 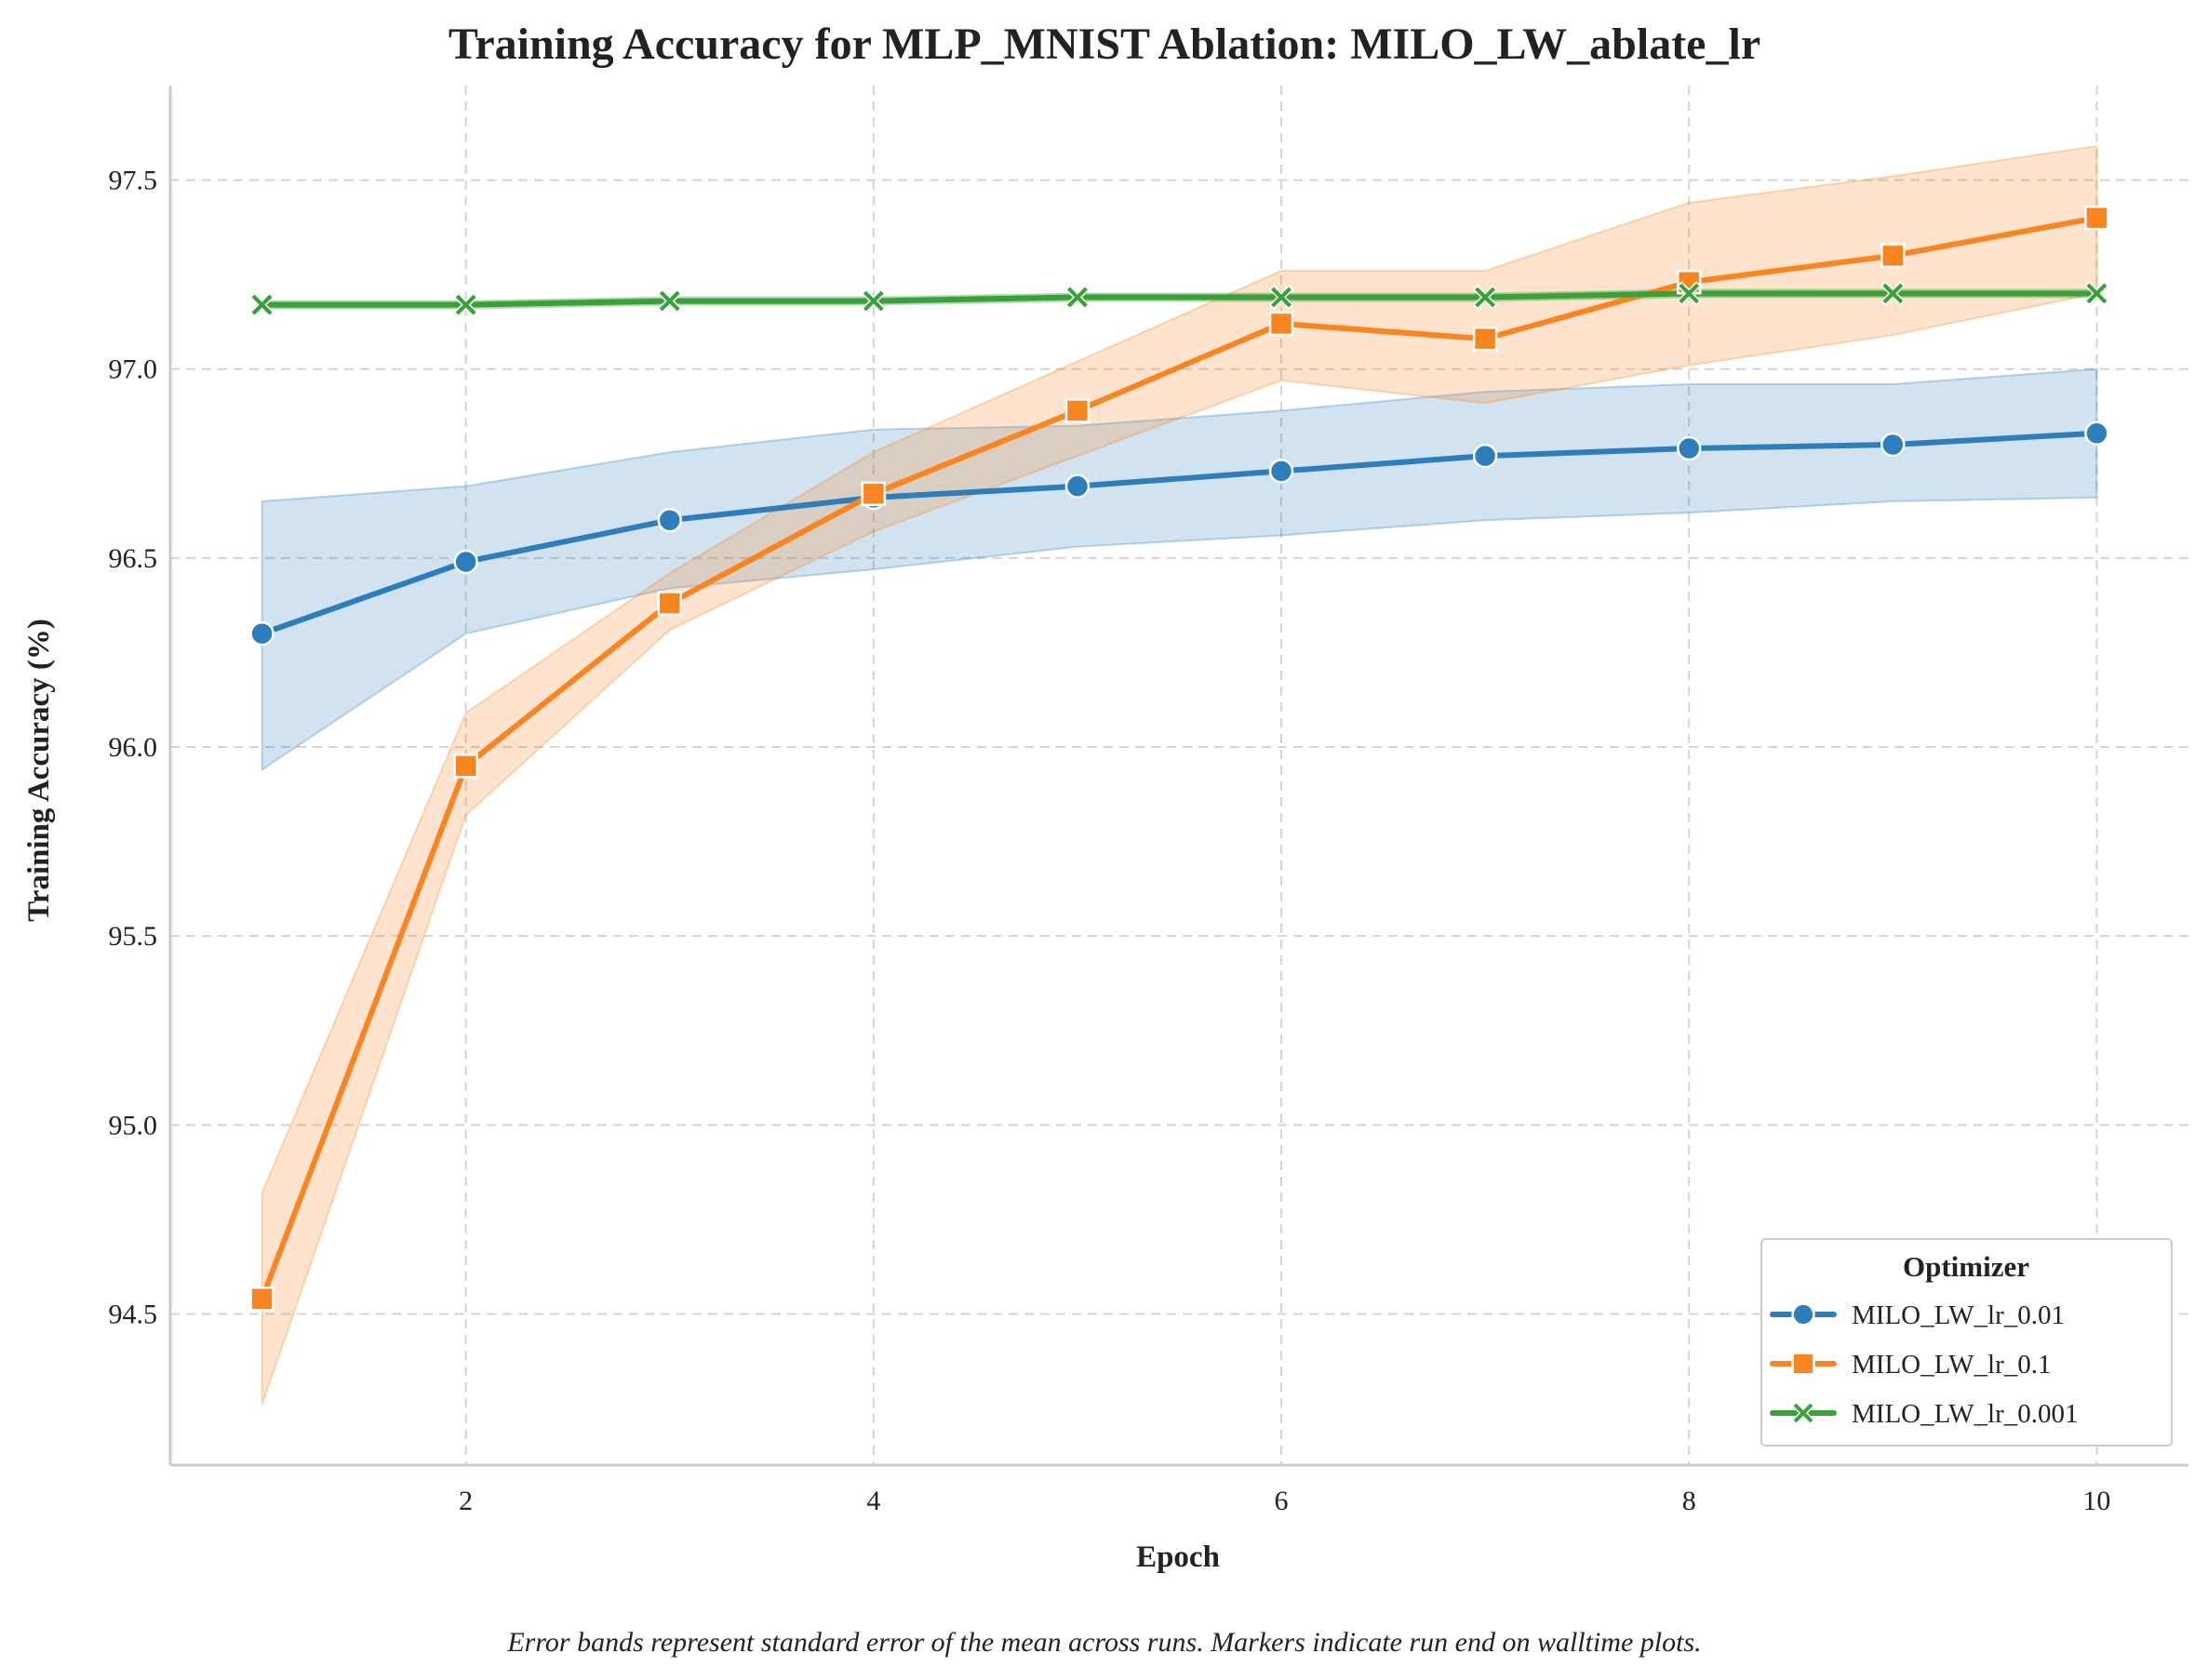 I want to click on x-tick-label: 2, so click(x=466, y=1501).